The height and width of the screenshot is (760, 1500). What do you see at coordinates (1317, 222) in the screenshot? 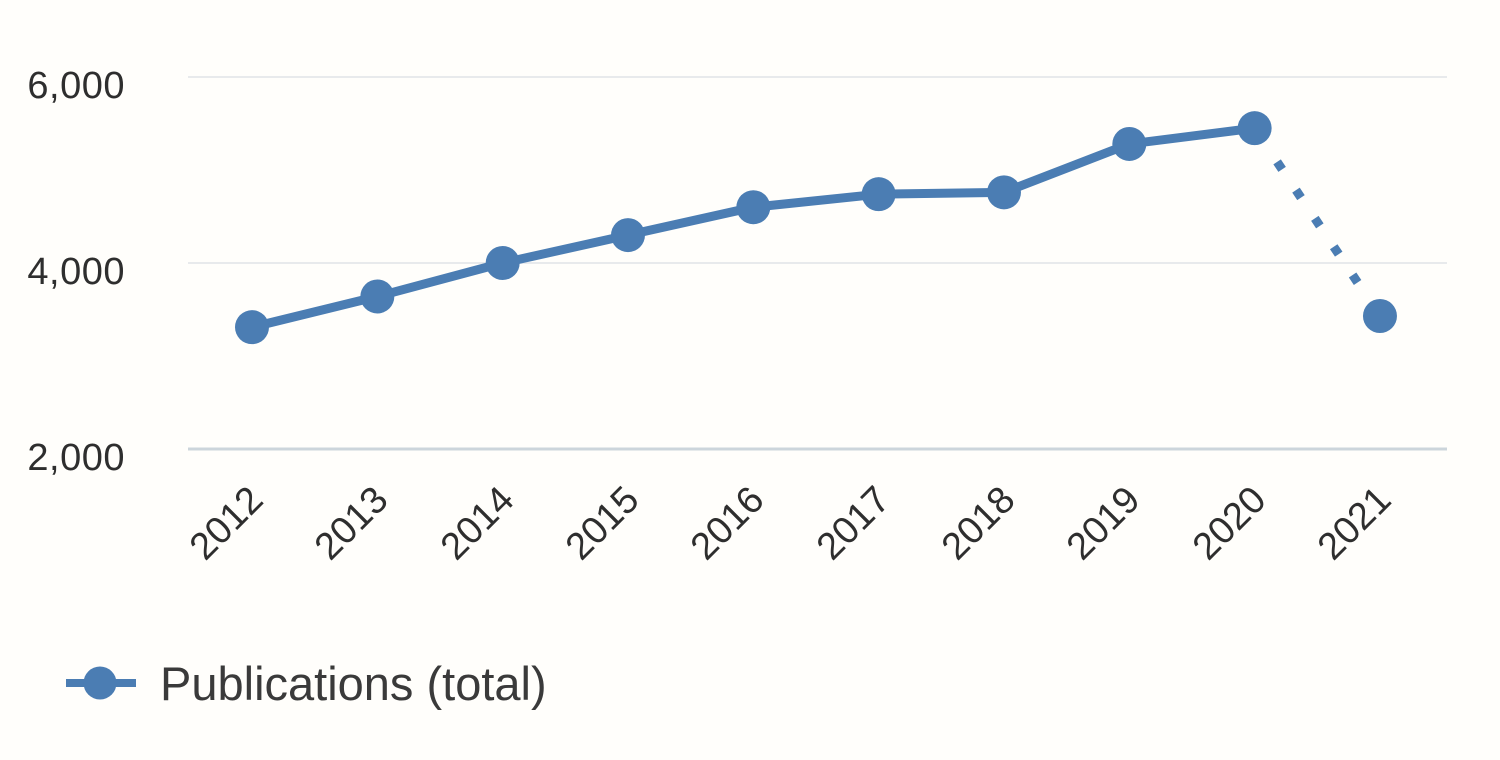
I see `series-dashed-segment` at bounding box center [1317, 222].